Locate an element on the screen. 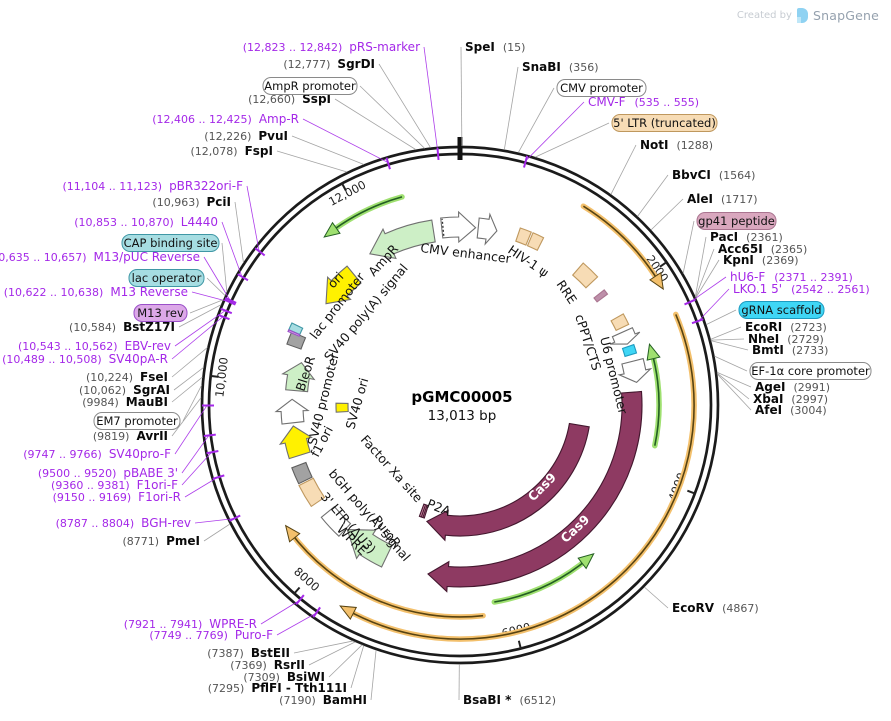  enzyme-label: (10,584) BstZ17I is located at coordinates (122, 327).